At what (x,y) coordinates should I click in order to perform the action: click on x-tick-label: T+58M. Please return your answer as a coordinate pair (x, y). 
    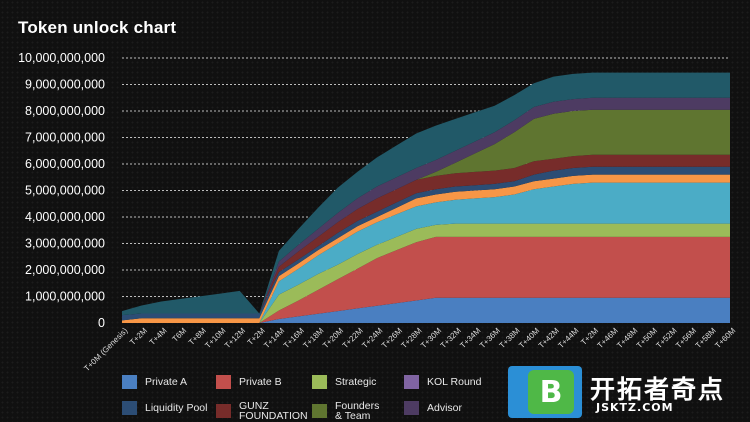
    Looking at the image, I should click on (706, 338).